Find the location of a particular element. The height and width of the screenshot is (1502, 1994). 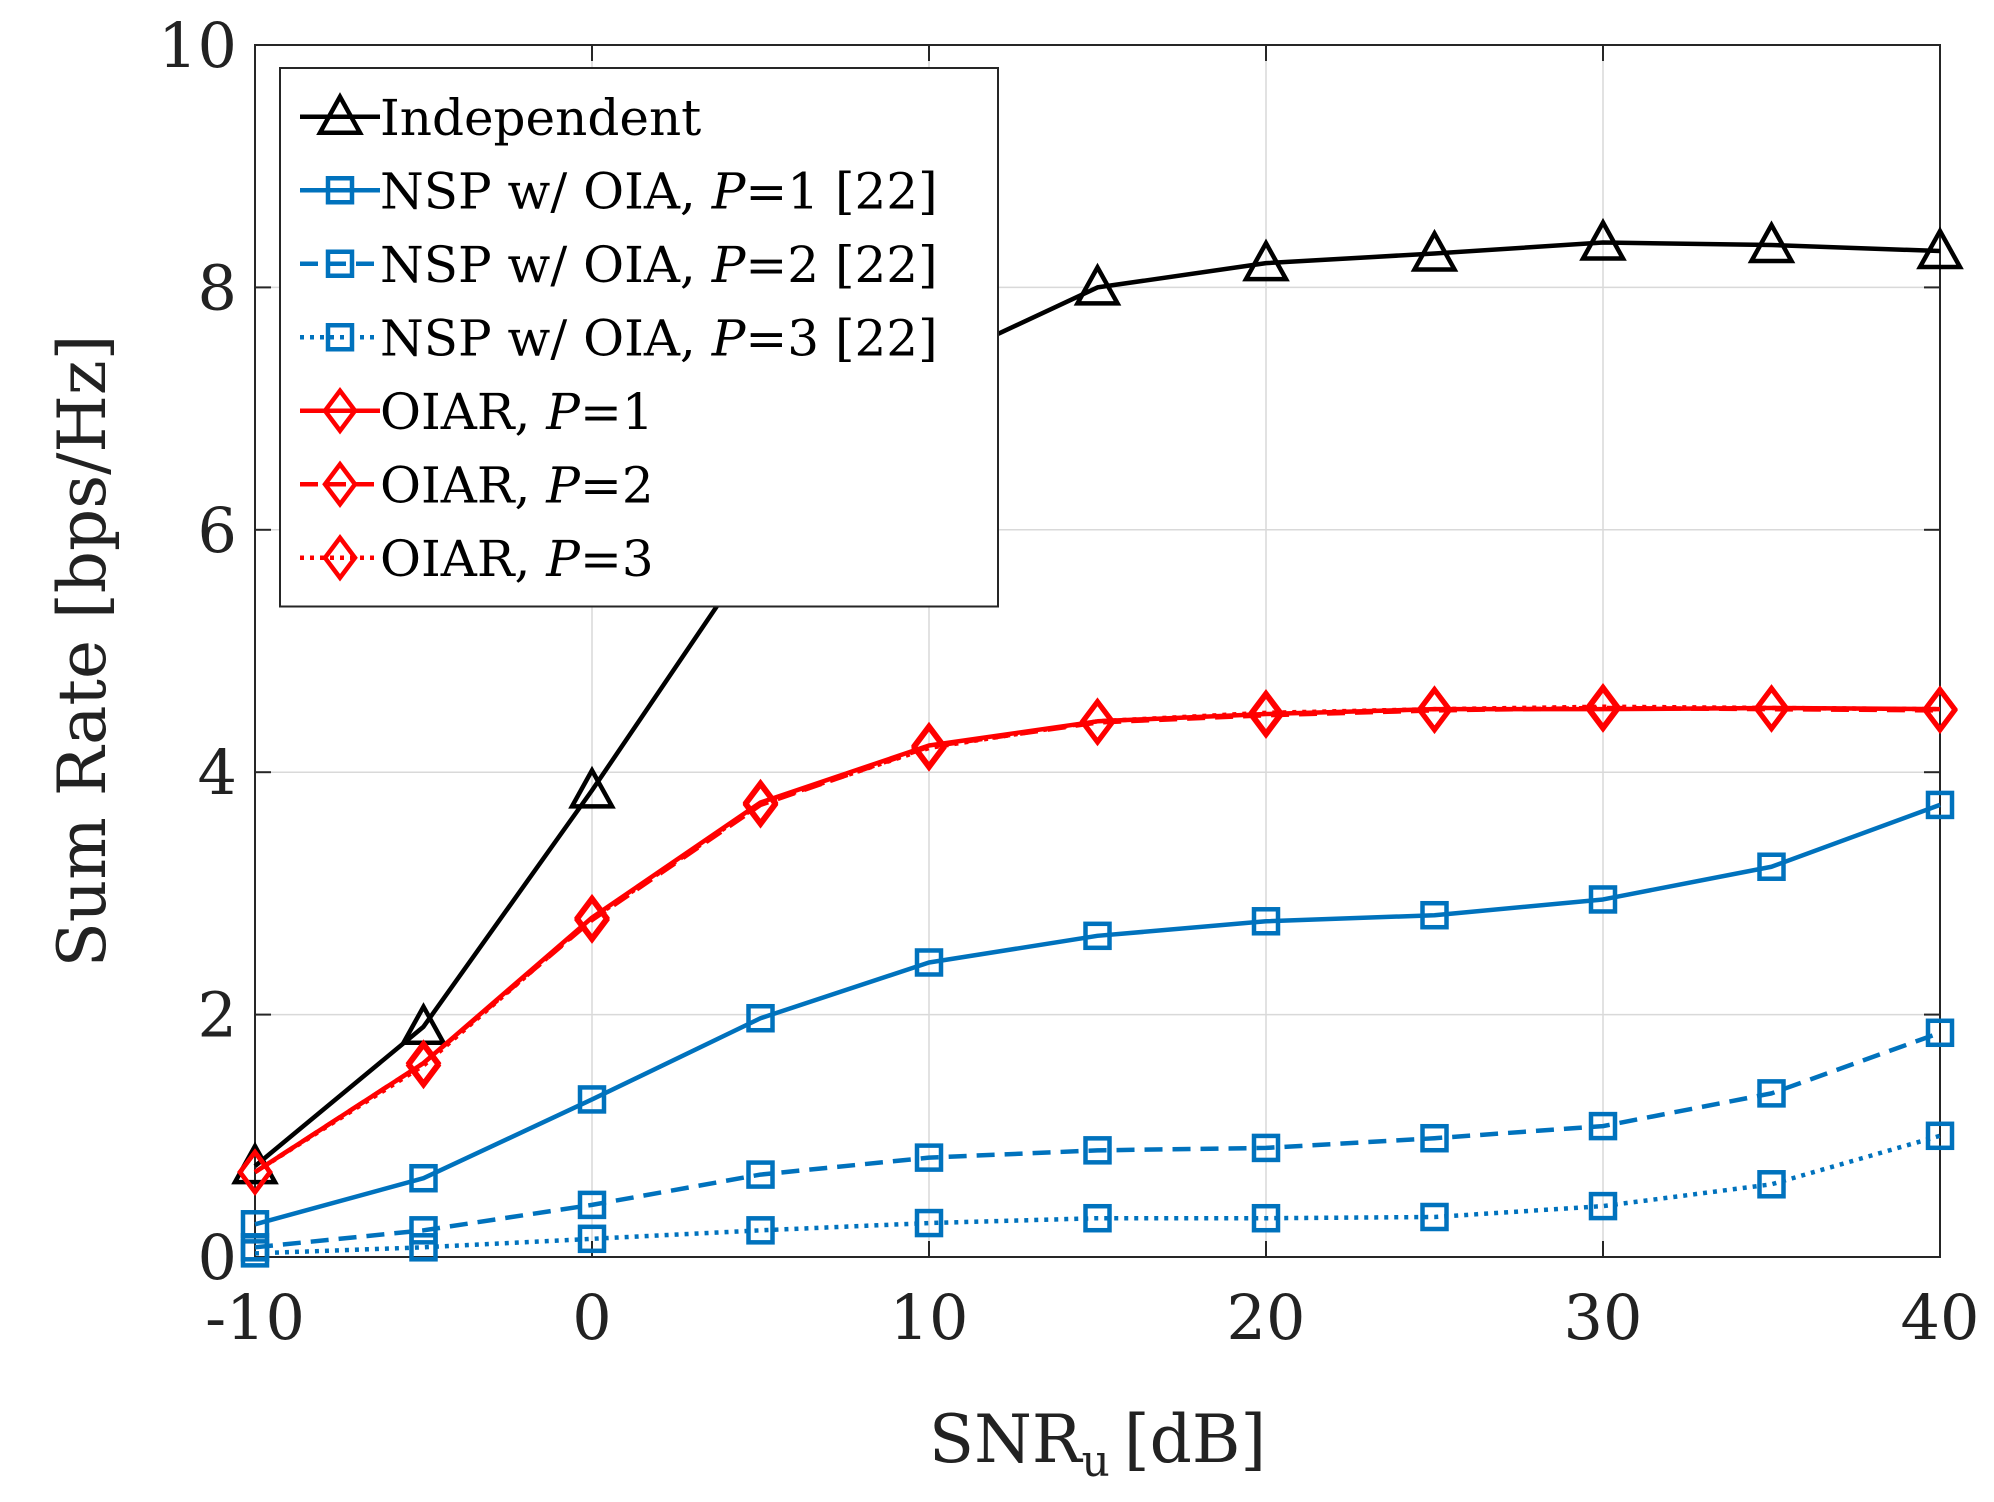

y-tick-label: 4 is located at coordinates (217, 772).